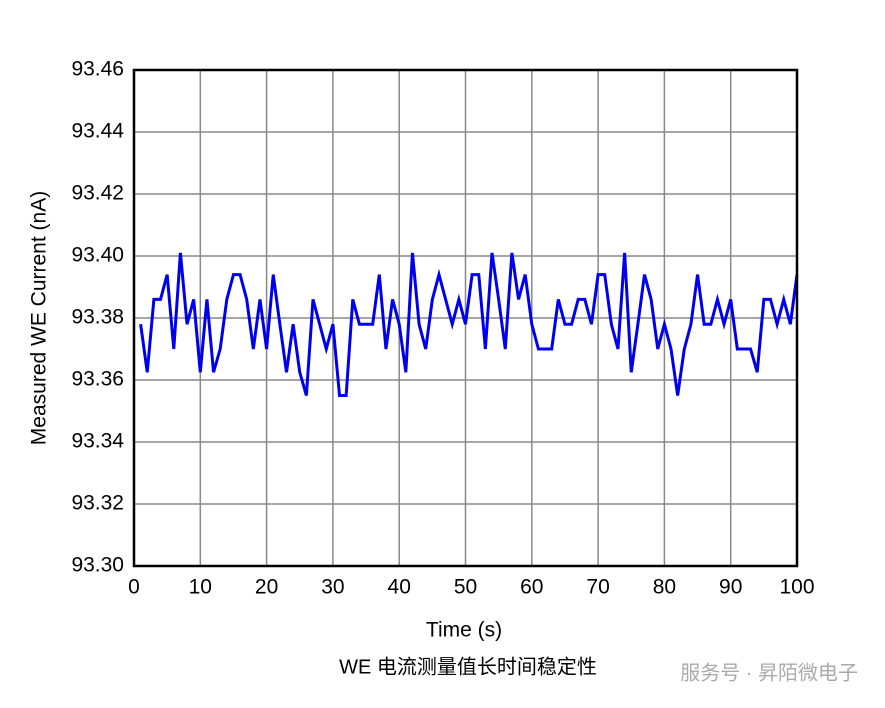  Describe the element at coordinates (796, 587) in the screenshot. I see `x-tick-label: 100` at that location.